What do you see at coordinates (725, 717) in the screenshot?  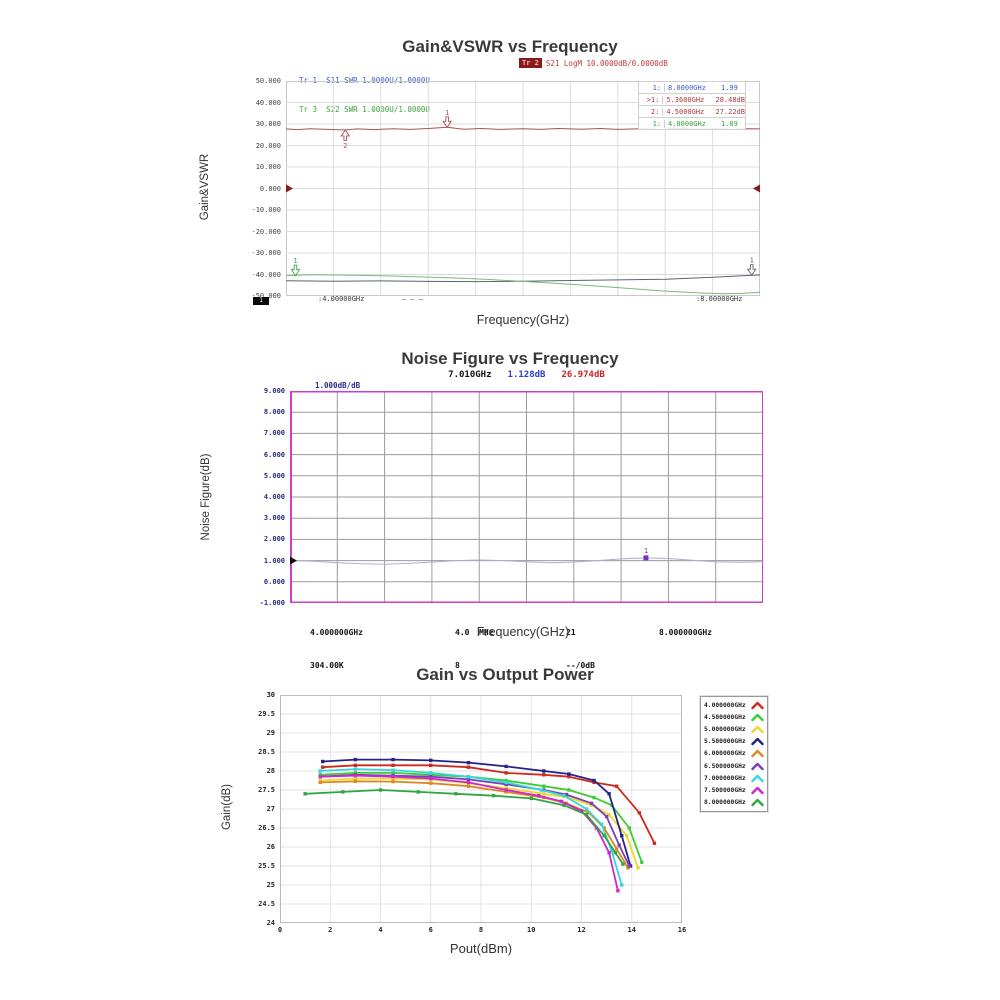 I see `legend-label: 4.500000GHz` at bounding box center [725, 717].